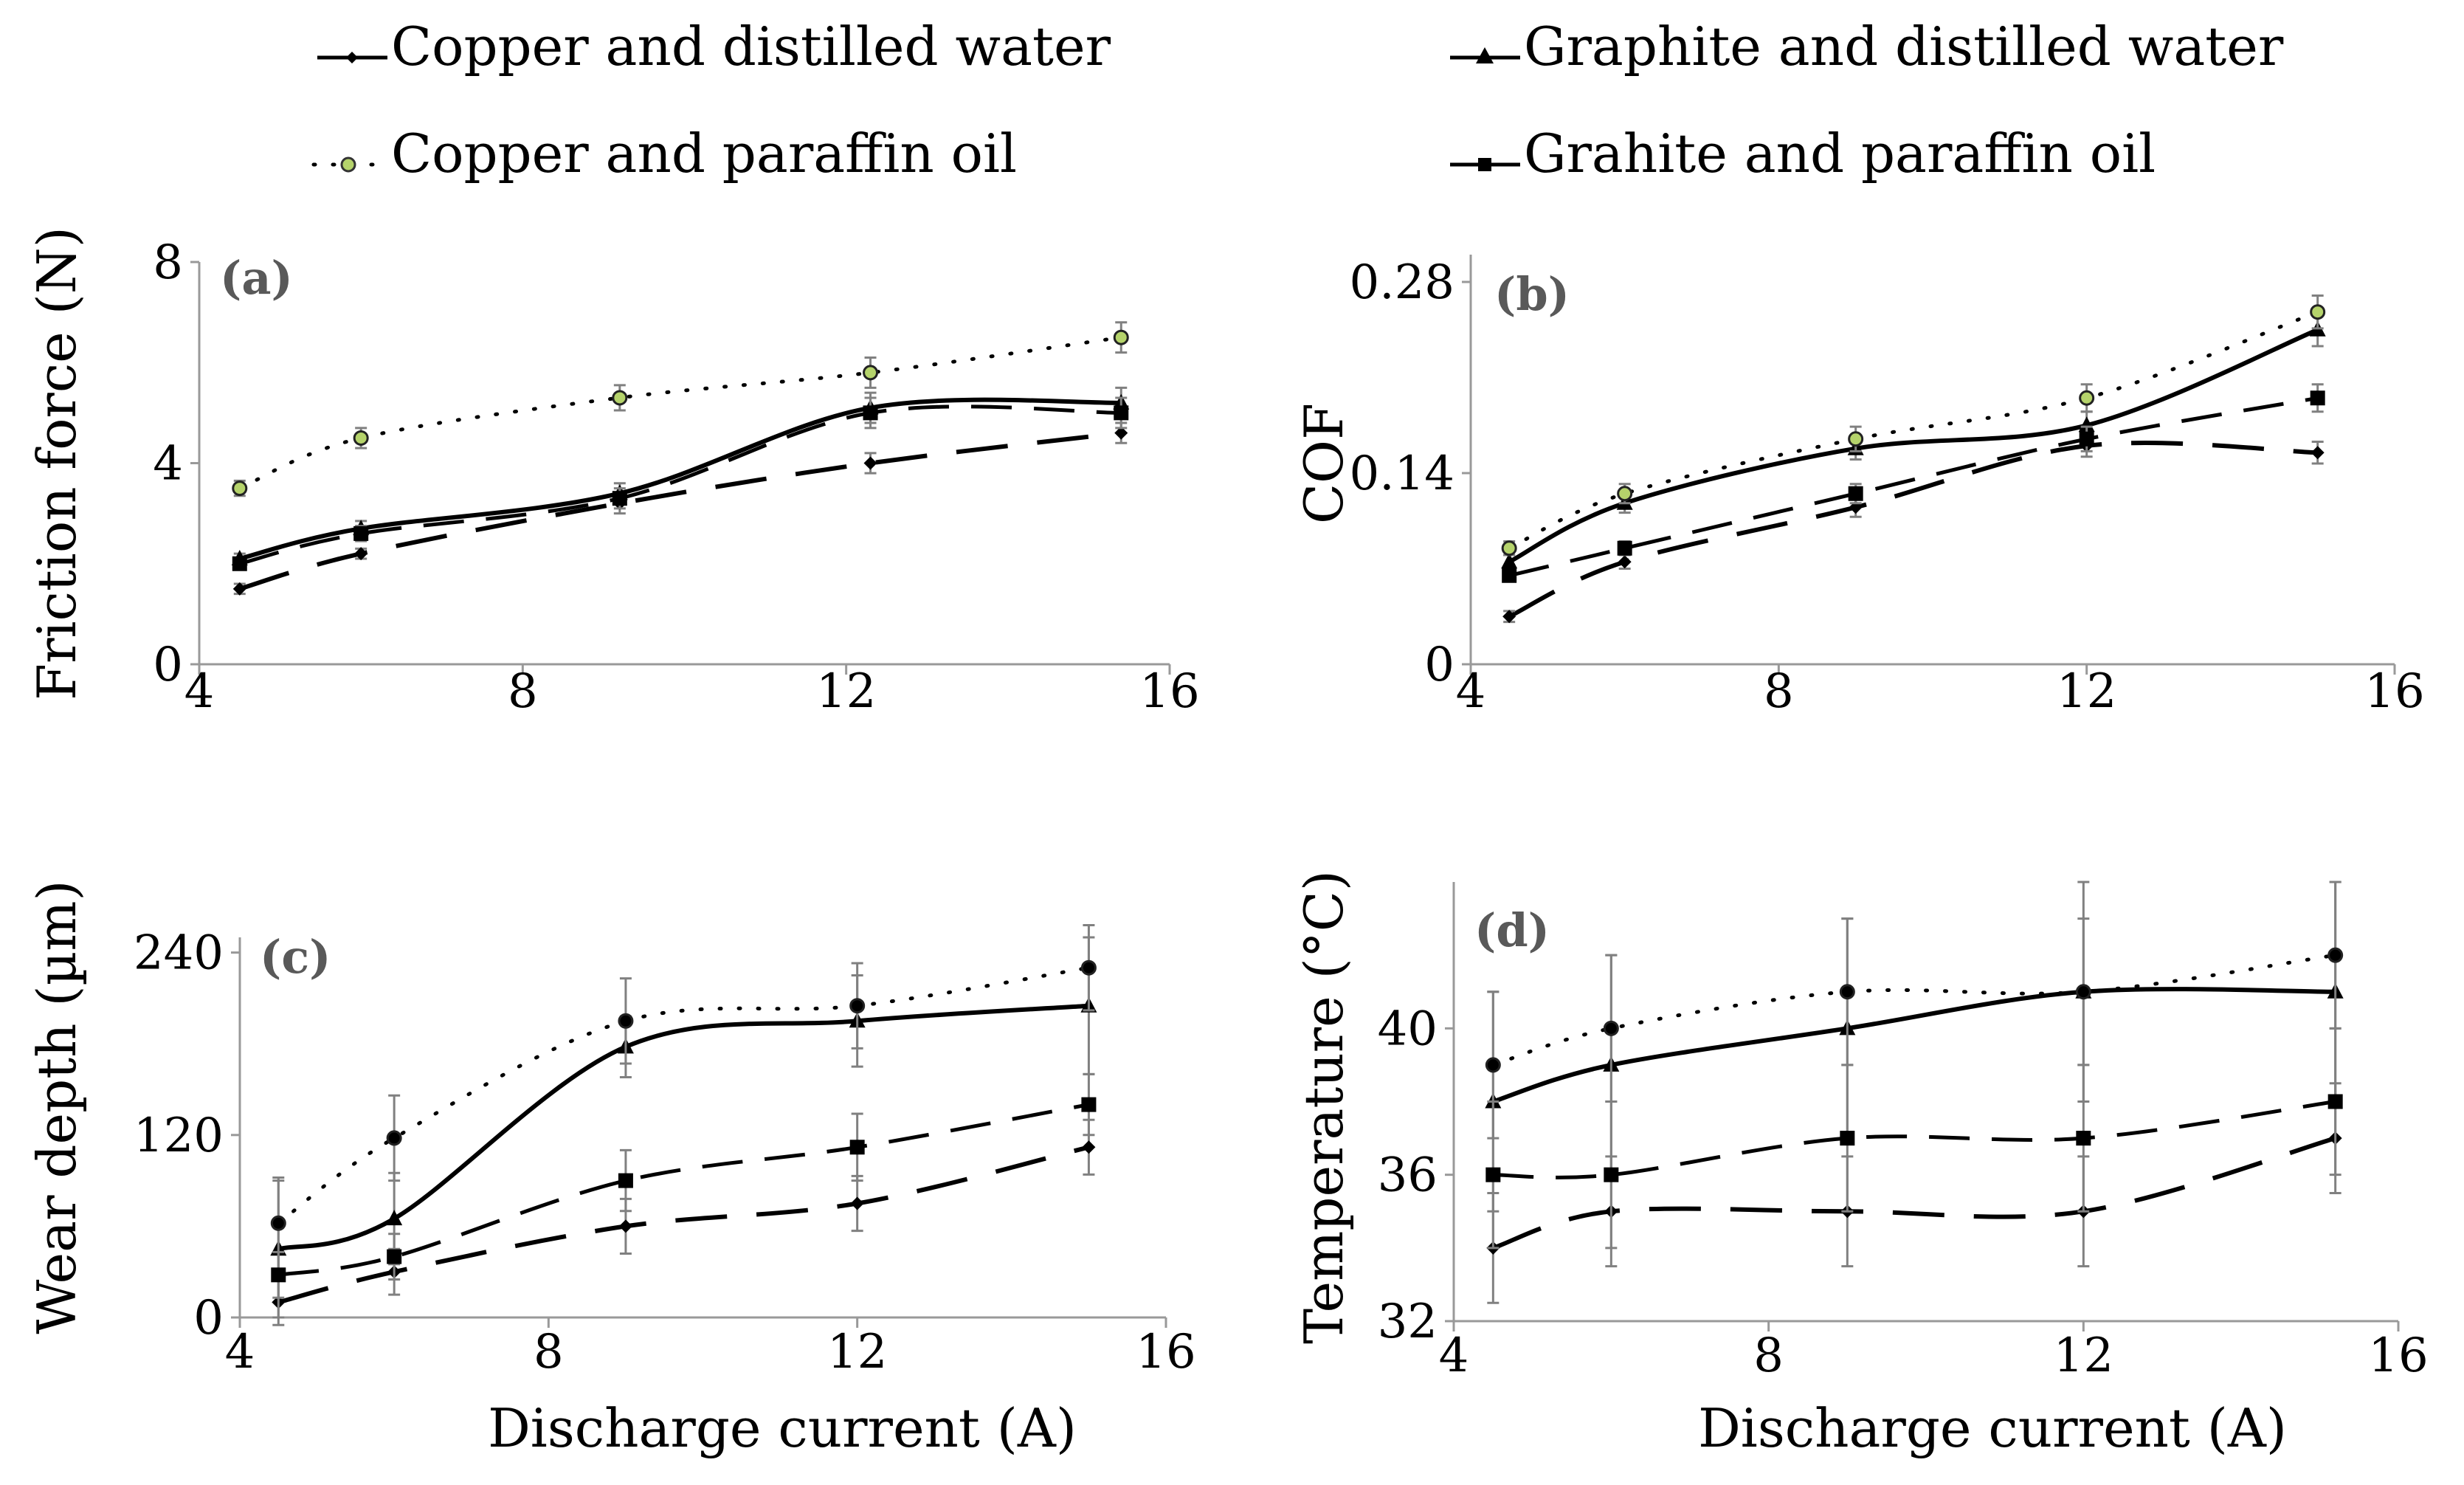  I want to click on legend-item-copper-distilled: Copper and distilled water, so click(714, 46).